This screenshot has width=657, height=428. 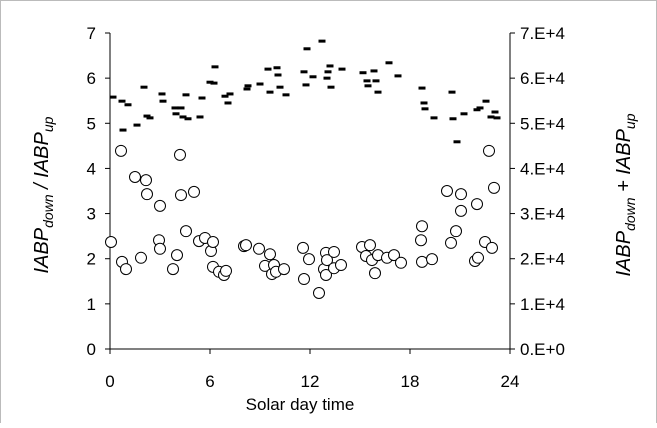 What do you see at coordinates (209, 381) in the screenshot?
I see `x-tick-label: 6` at bounding box center [209, 381].